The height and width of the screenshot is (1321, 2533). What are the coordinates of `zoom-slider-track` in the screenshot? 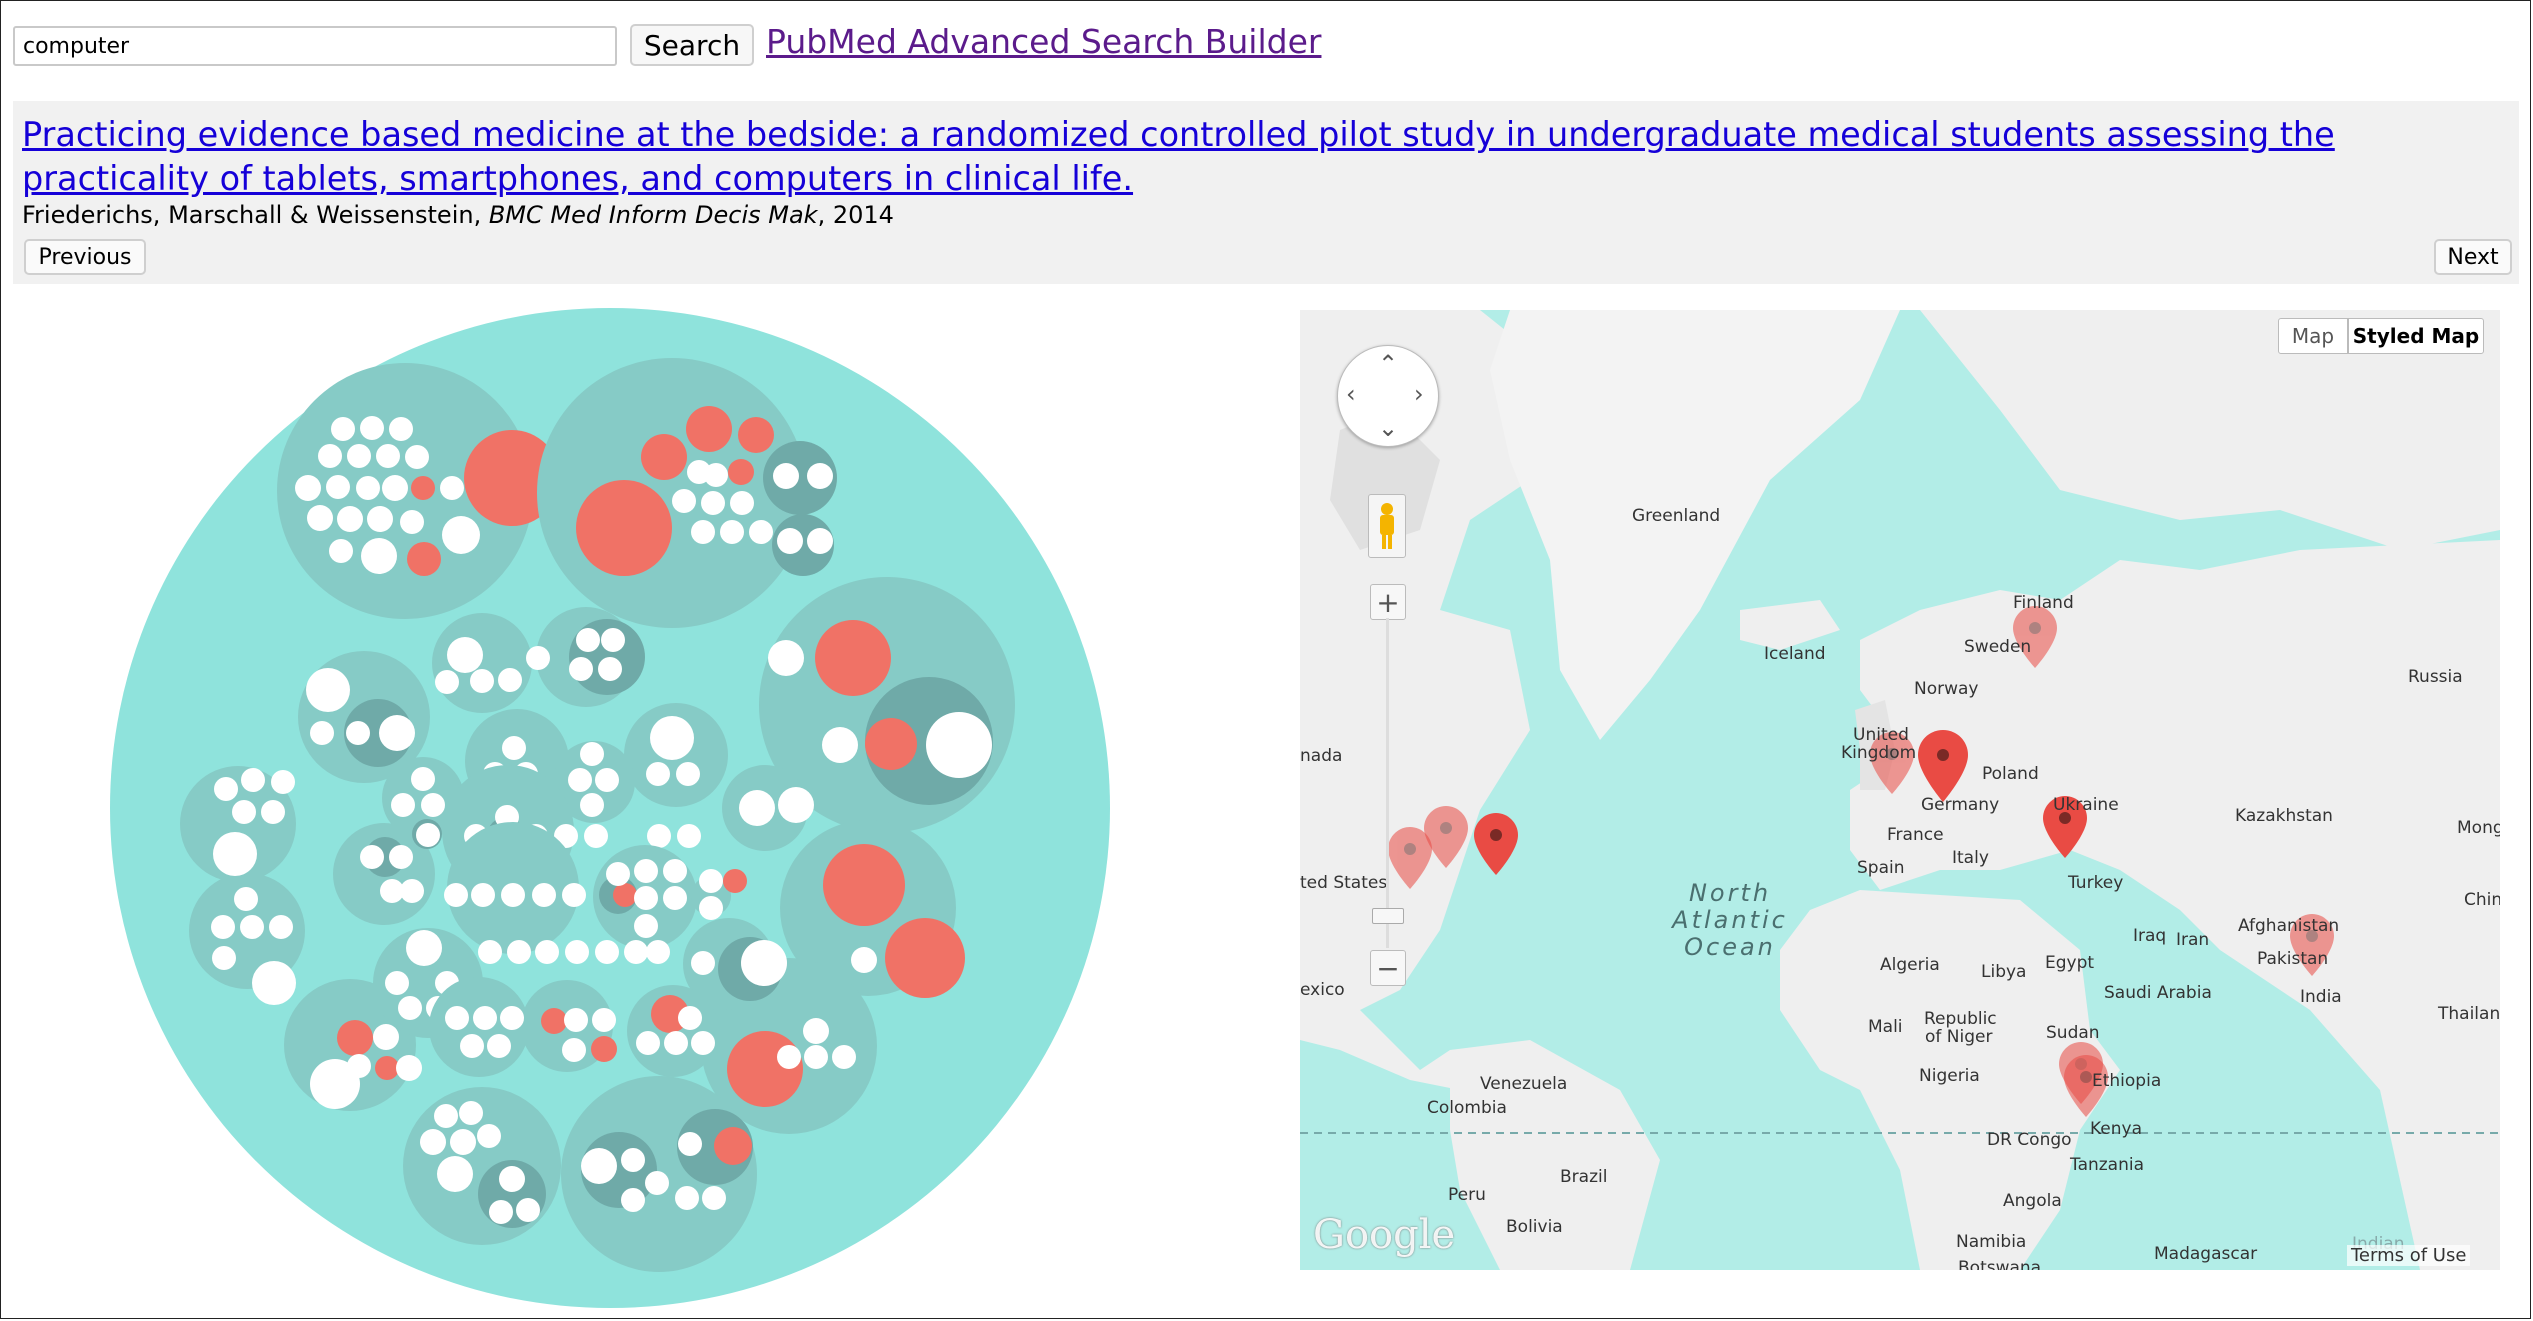 It's located at (1387, 783).